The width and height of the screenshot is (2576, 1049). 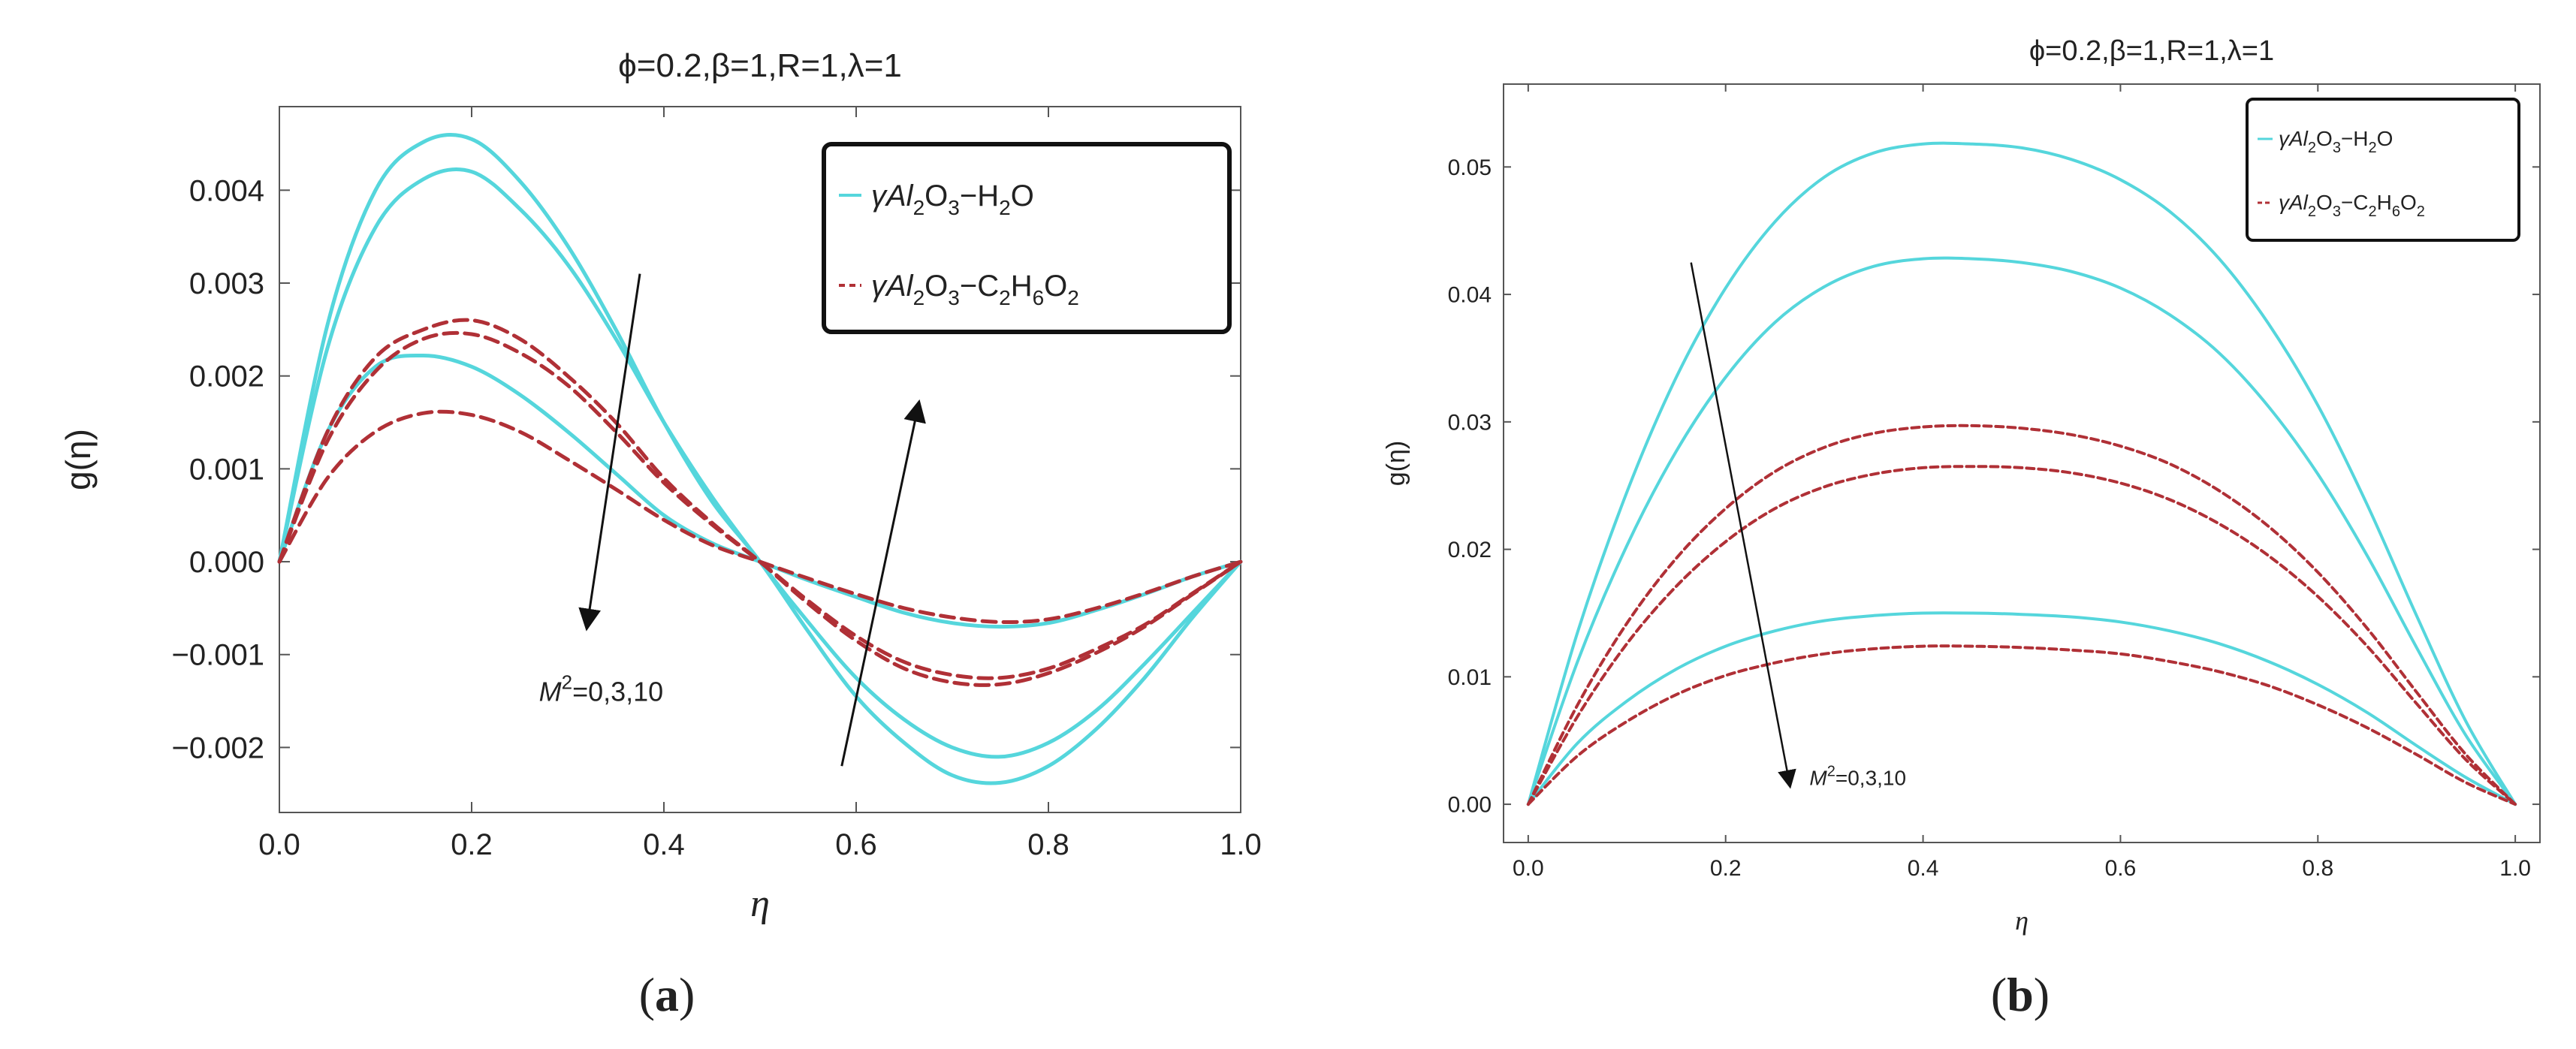 What do you see at coordinates (760, 903) in the screenshot?
I see `panel-a-xlabel: η` at bounding box center [760, 903].